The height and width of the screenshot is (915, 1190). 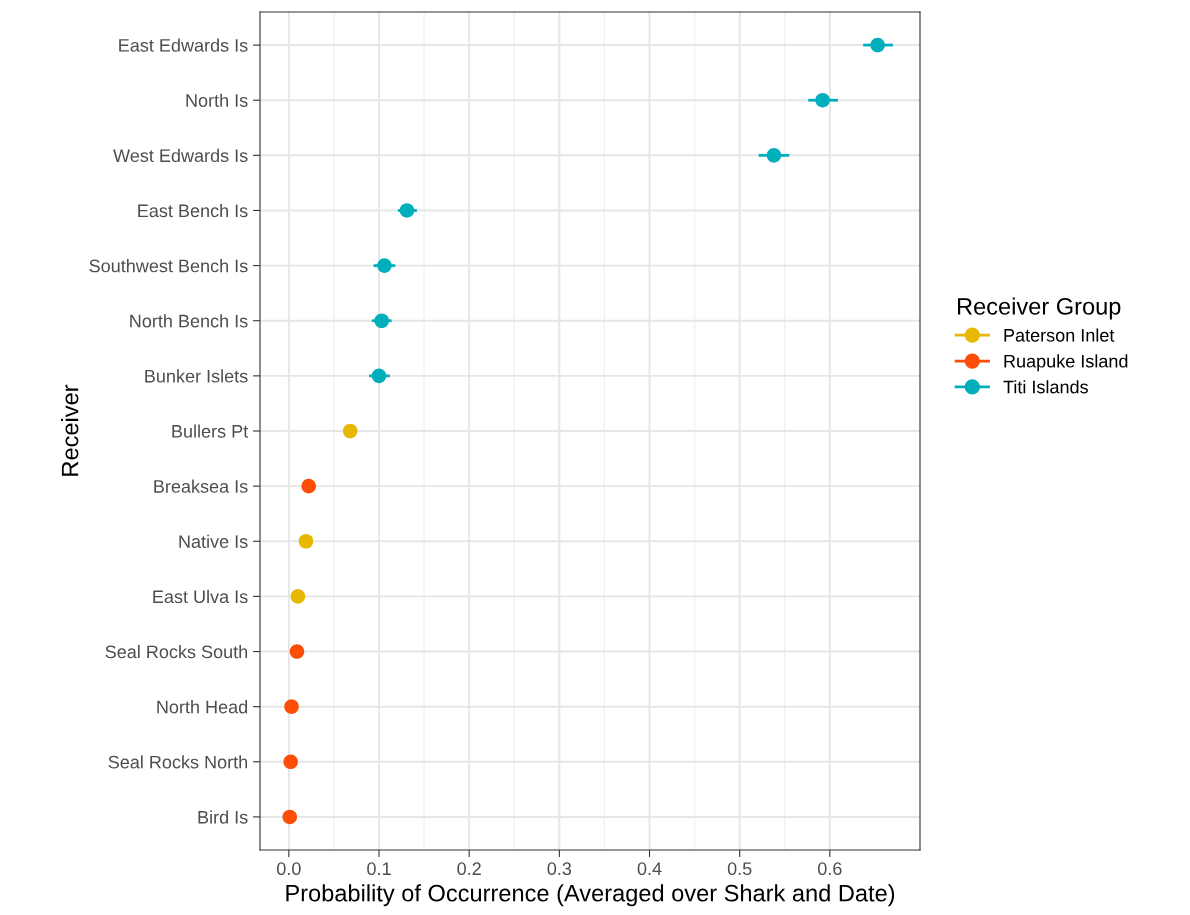 What do you see at coordinates (178, 762) in the screenshot?
I see `y-tick-label: Seal Rocks North` at bounding box center [178, 762].